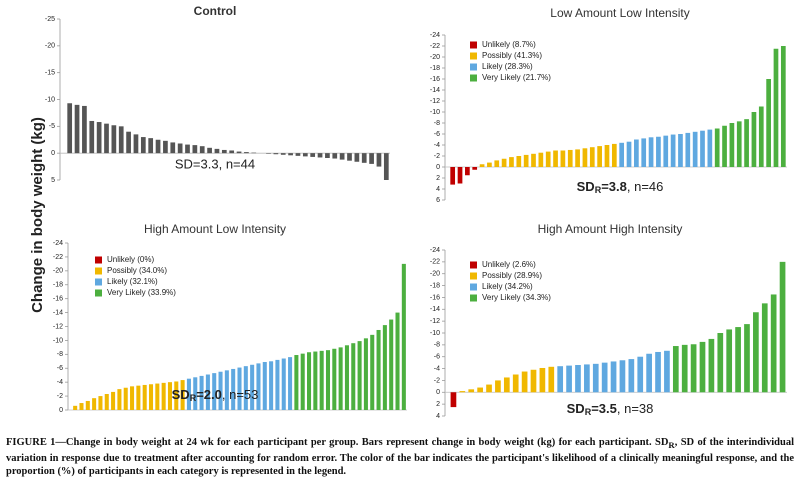 This screenshot has height=491, width=800. Describe the element at coordinates (588, 412) in the screenshot. I see `annotation-subscript: R` at that location.